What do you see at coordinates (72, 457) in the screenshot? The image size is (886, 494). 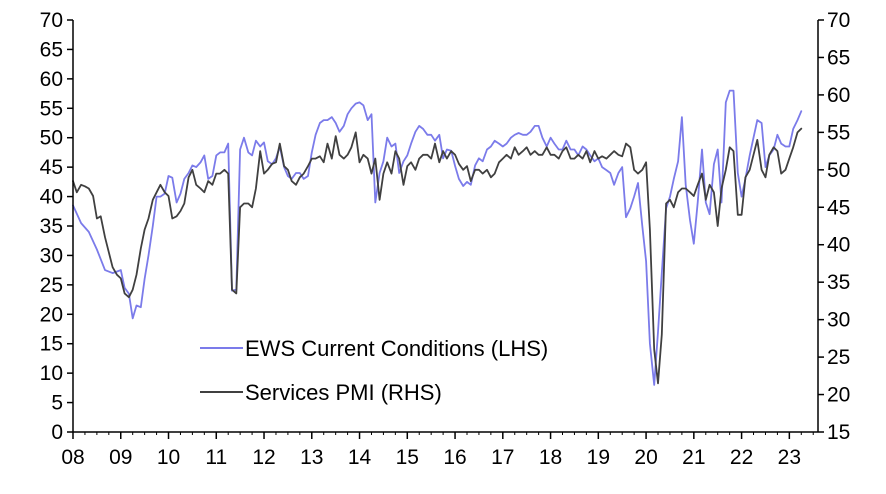 I see `x-tick-label: 08` at bounding box center [72, 457].